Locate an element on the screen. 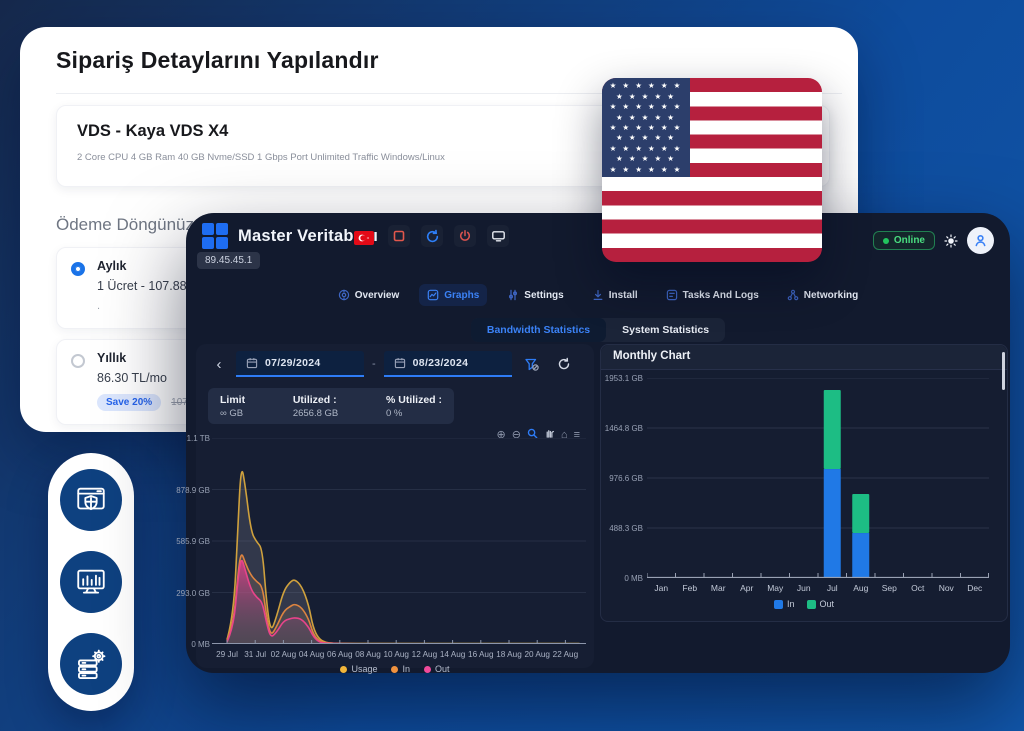  radio-unselected is located at coordinates (78, 361).